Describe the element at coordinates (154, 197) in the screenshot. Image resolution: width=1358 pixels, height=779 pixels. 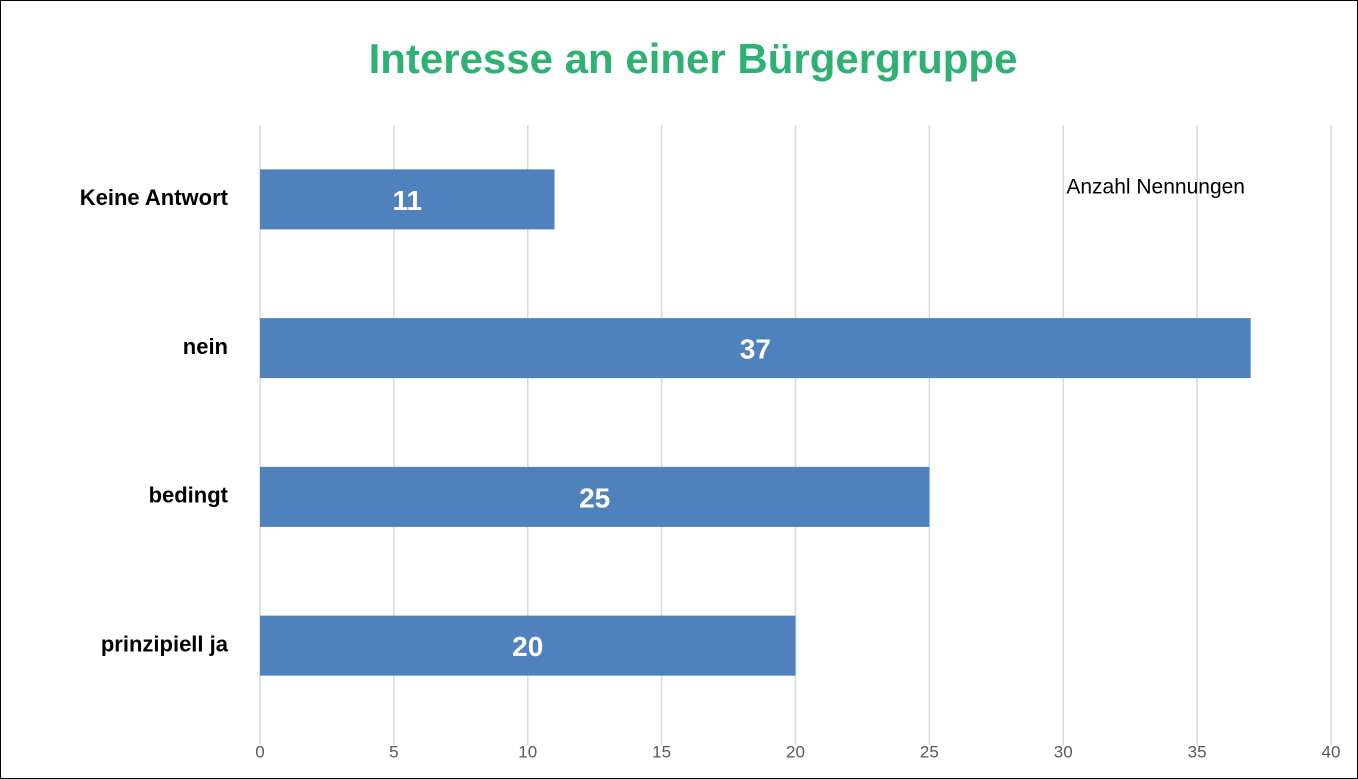
I see `y-tick-label: Keine Antwort` at that location.